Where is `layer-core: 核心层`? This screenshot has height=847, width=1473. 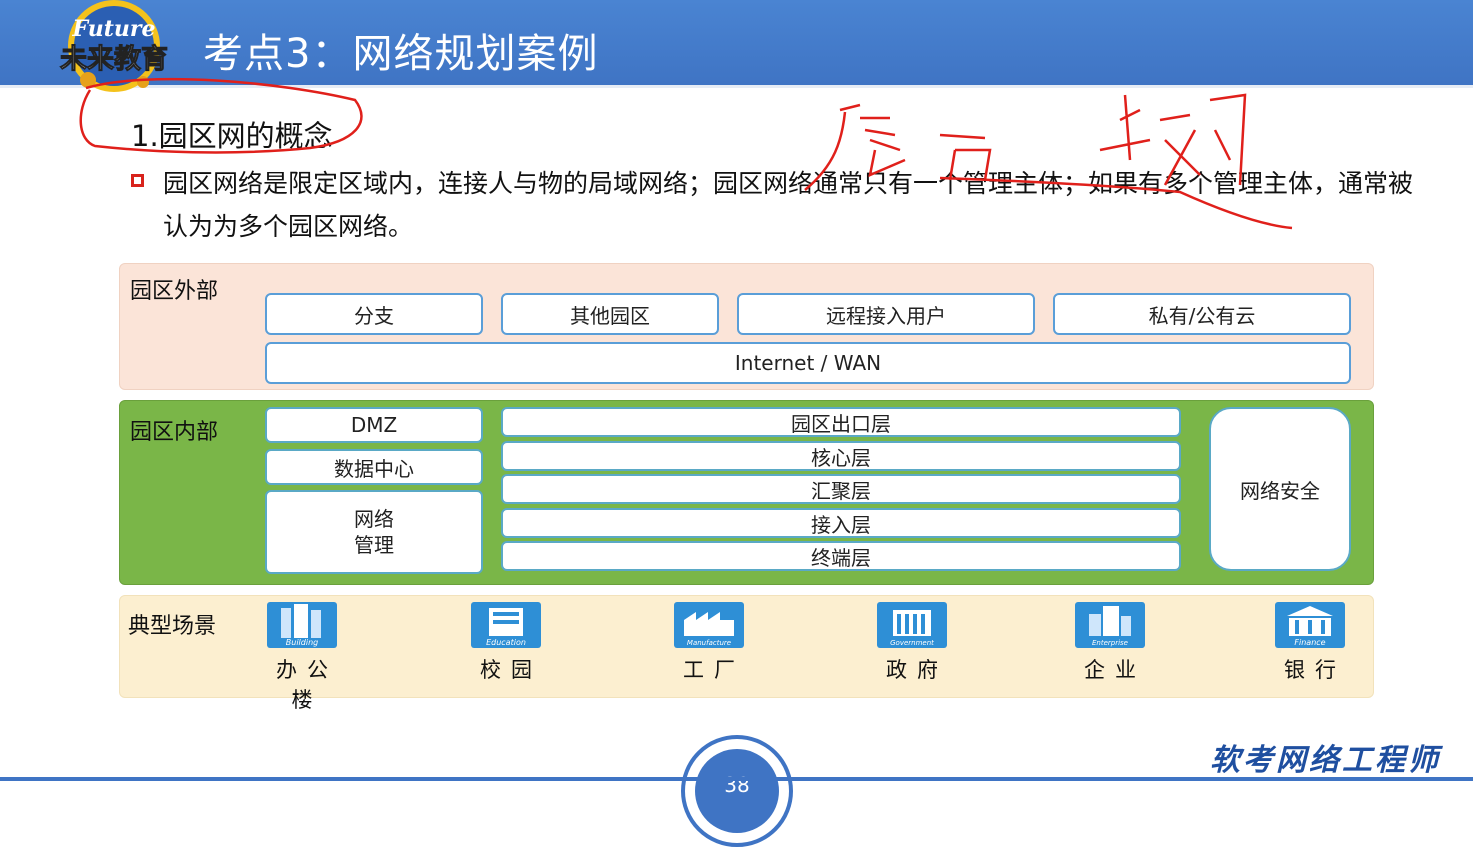
layer-core: 核心层 is located at coordinates (841, 456).